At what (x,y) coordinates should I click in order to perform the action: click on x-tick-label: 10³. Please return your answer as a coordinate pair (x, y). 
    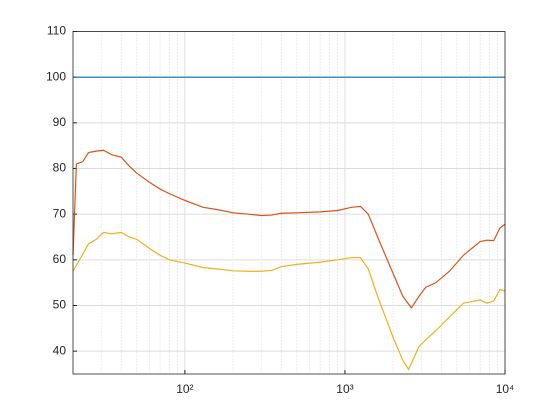
    Looking at the image, I should click on (344, 389).